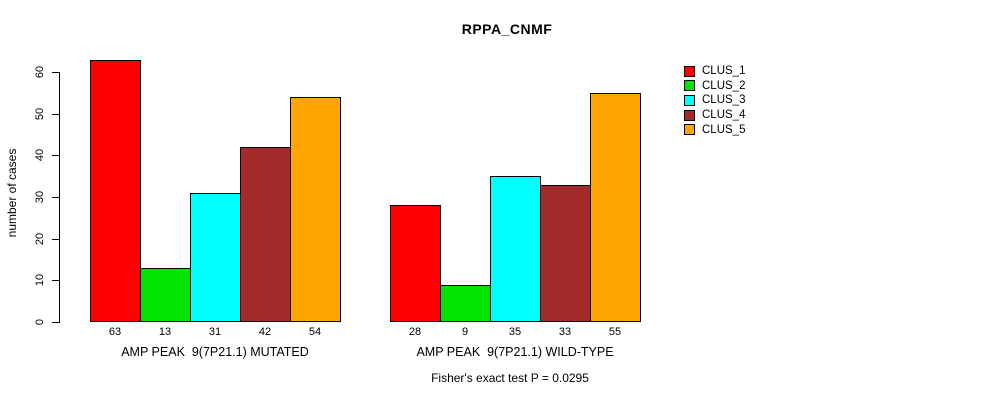 This screenshot has width=990, height=400. What do you see at coordinates (215, 332) in the screenshot?
I see `bar-value-label: 31` at bounding box center [215, 332].